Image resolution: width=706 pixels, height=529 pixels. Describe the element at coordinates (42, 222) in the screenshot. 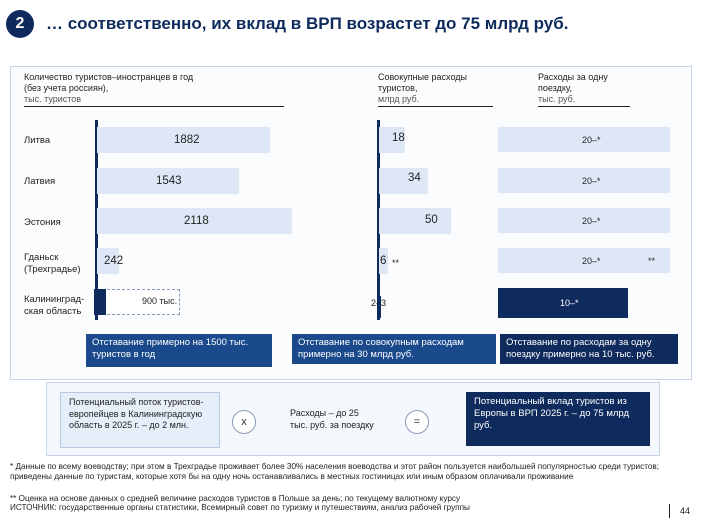

I see `row-label-estonia: Эстония` at that location.